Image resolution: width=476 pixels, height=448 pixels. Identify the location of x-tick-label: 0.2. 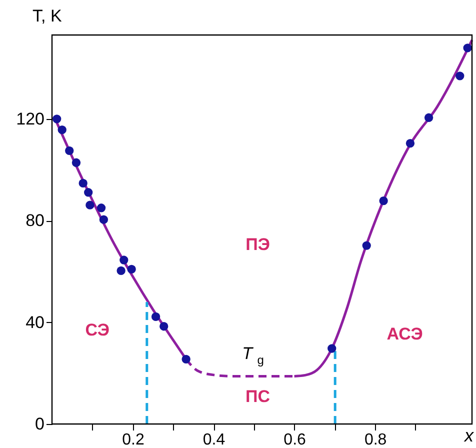
(133, 440).